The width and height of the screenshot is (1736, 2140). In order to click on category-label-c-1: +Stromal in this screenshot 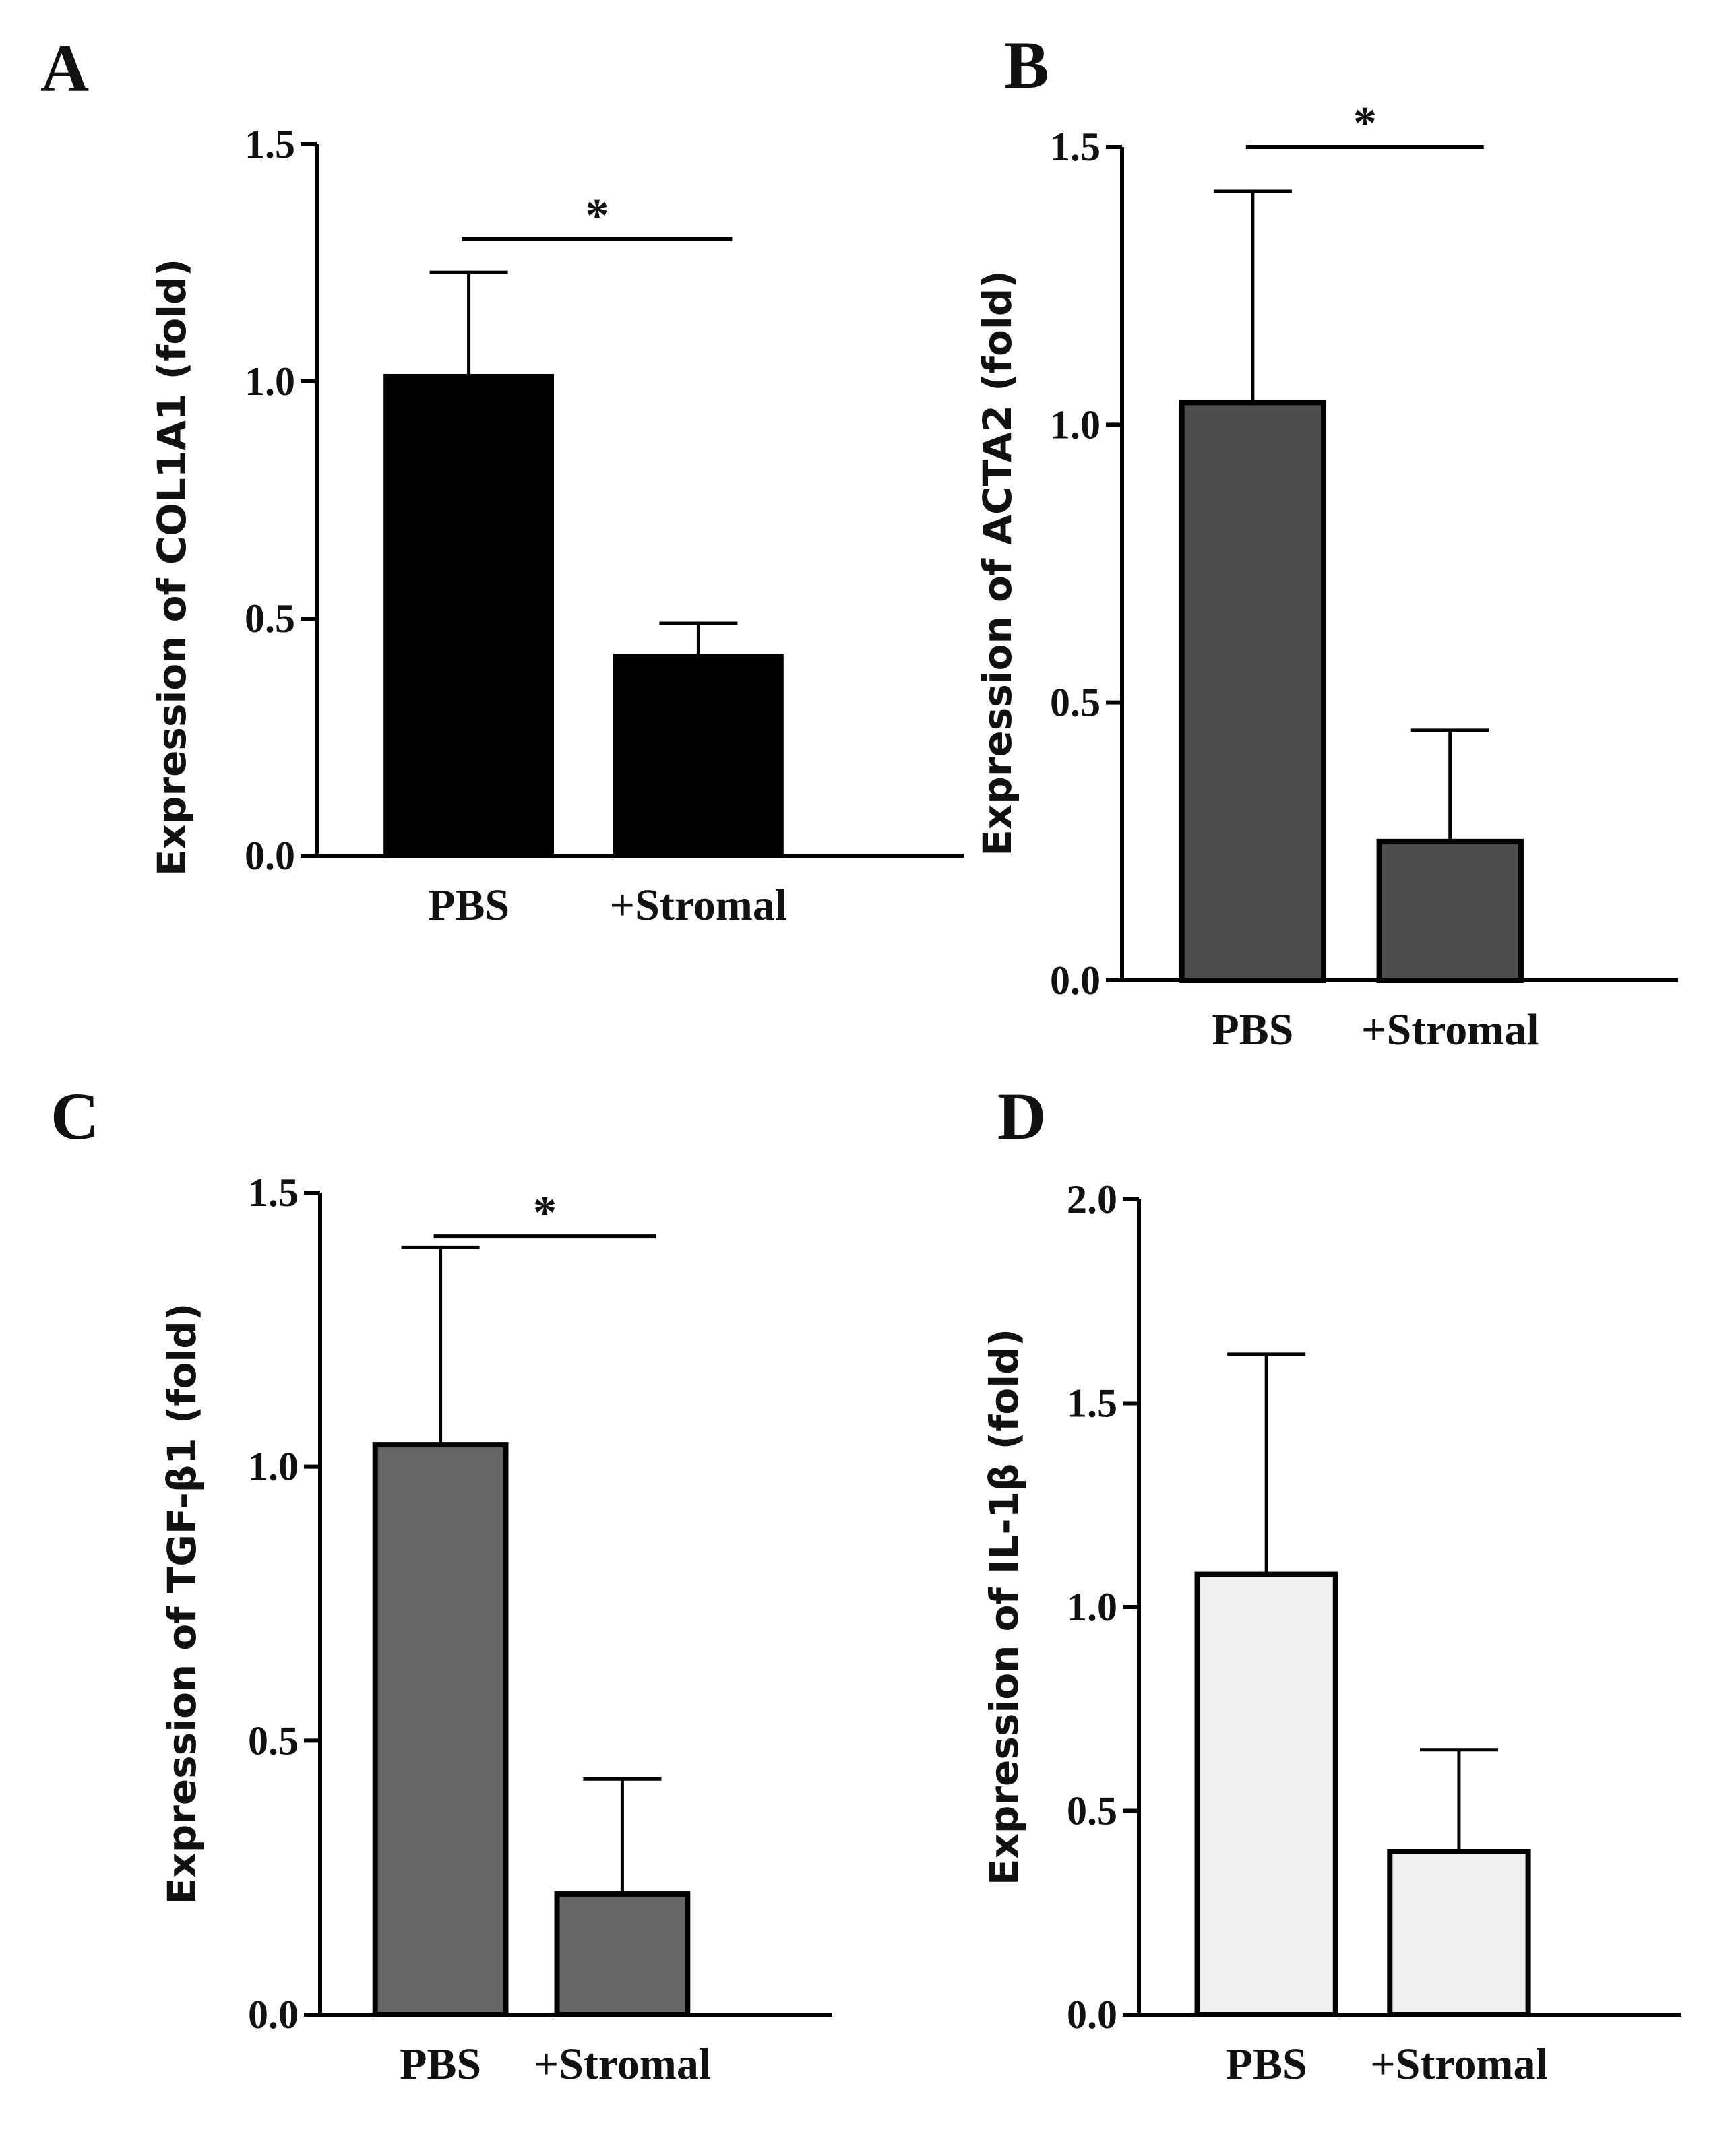, I will do `click(623, 2064)`.